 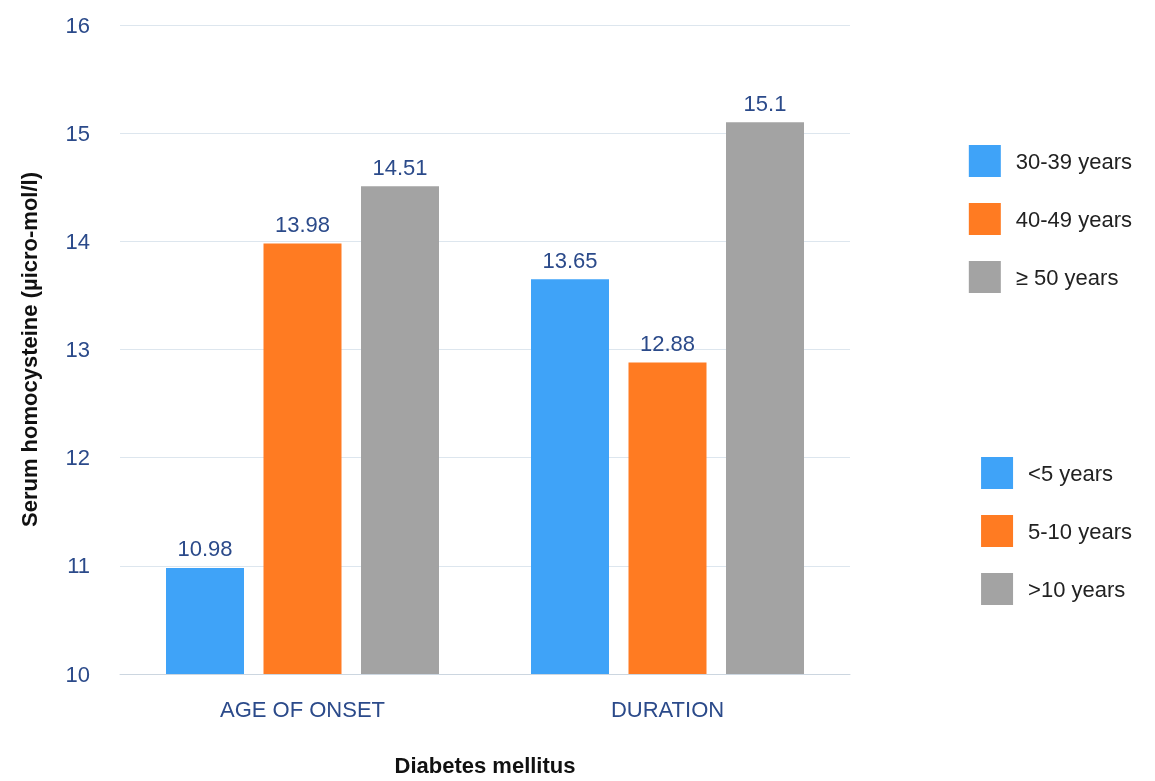 What do you see at coordinates (667, 709) in the screenshot?
I see `x-tick-label: DURATION` at bounding box center [667, 709].